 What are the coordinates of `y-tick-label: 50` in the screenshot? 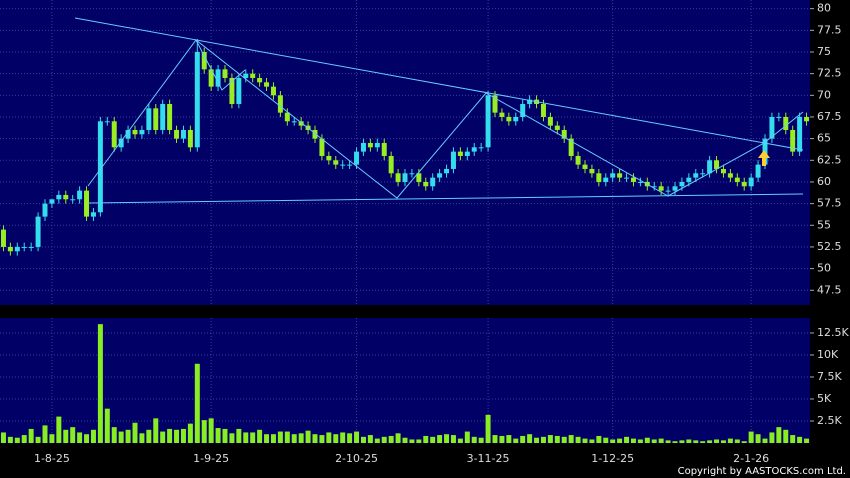 It's located at (824, 268).